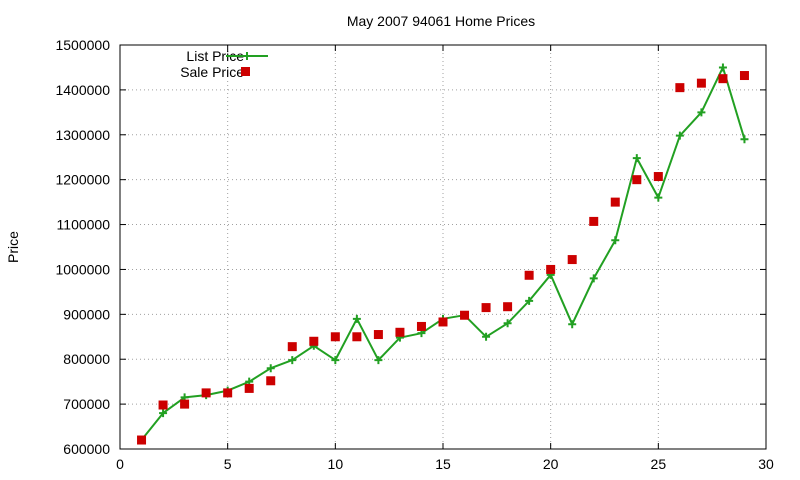  Describe the element at coordinates (247, 56) in the screenshot. I see `legend-plus-marker` at that location.